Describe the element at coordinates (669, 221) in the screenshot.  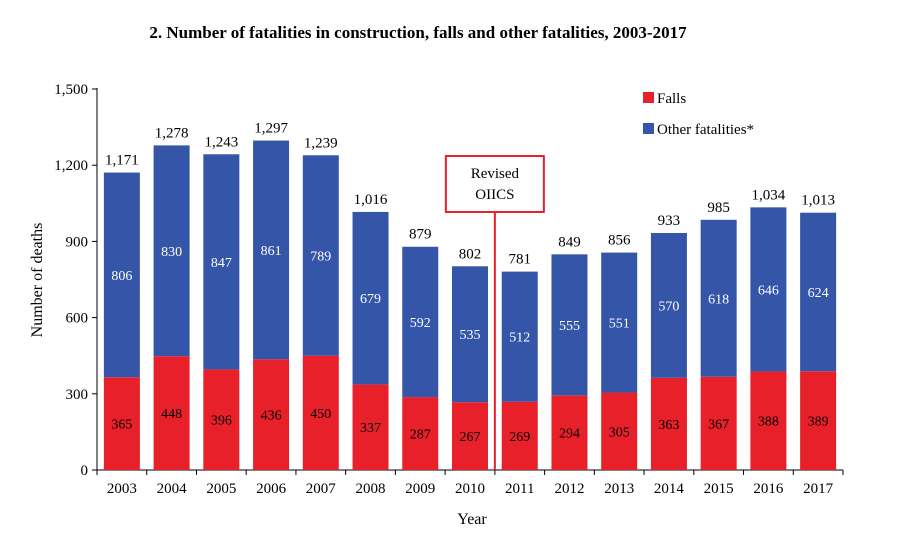
I see `total-value-label: 933` at that location.